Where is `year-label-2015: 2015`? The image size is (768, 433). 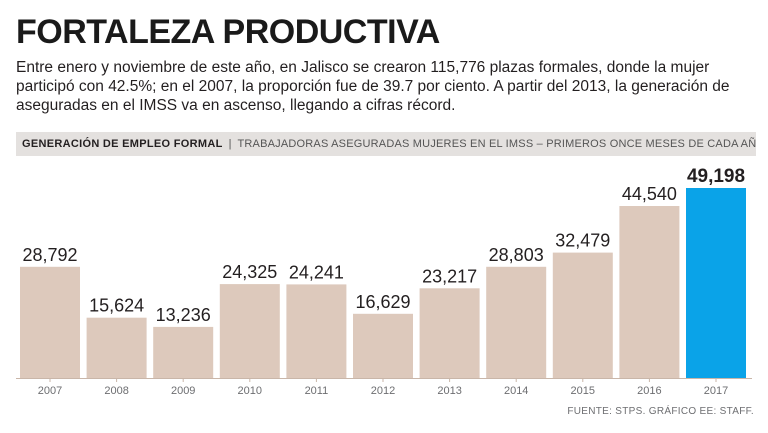
year-label-2015: 2015 is located at coordinates (583, 391).